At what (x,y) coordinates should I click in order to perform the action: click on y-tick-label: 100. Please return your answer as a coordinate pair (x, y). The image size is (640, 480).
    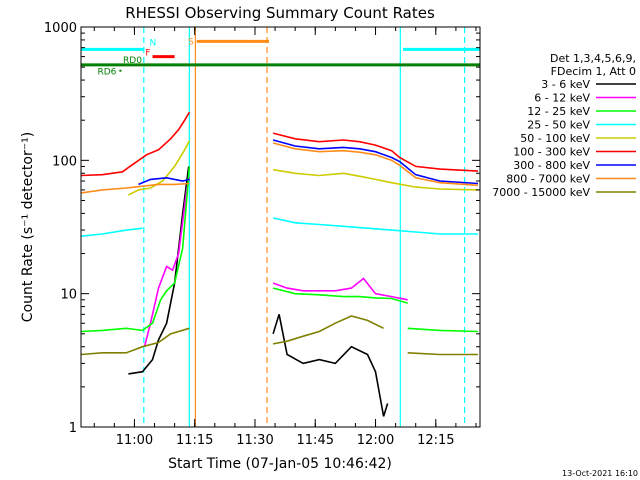
    Looking at the image, I should click on (64, 161).